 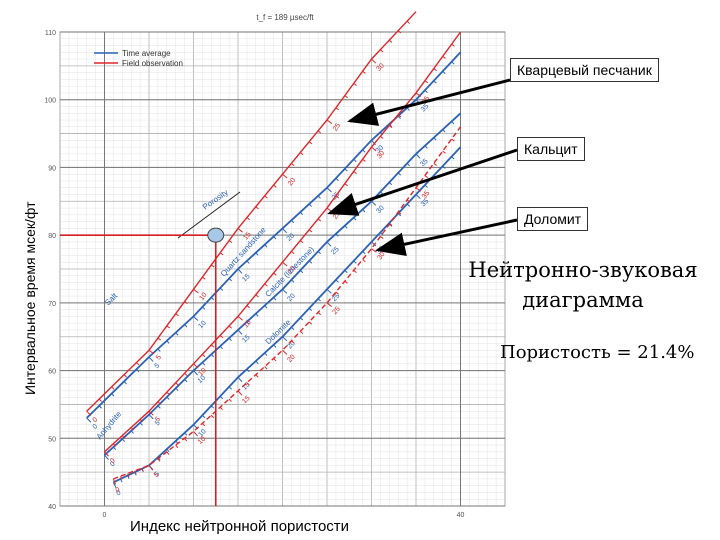 I want to click on series-porosity-tick-label: 35, so click(x=426, y=195).